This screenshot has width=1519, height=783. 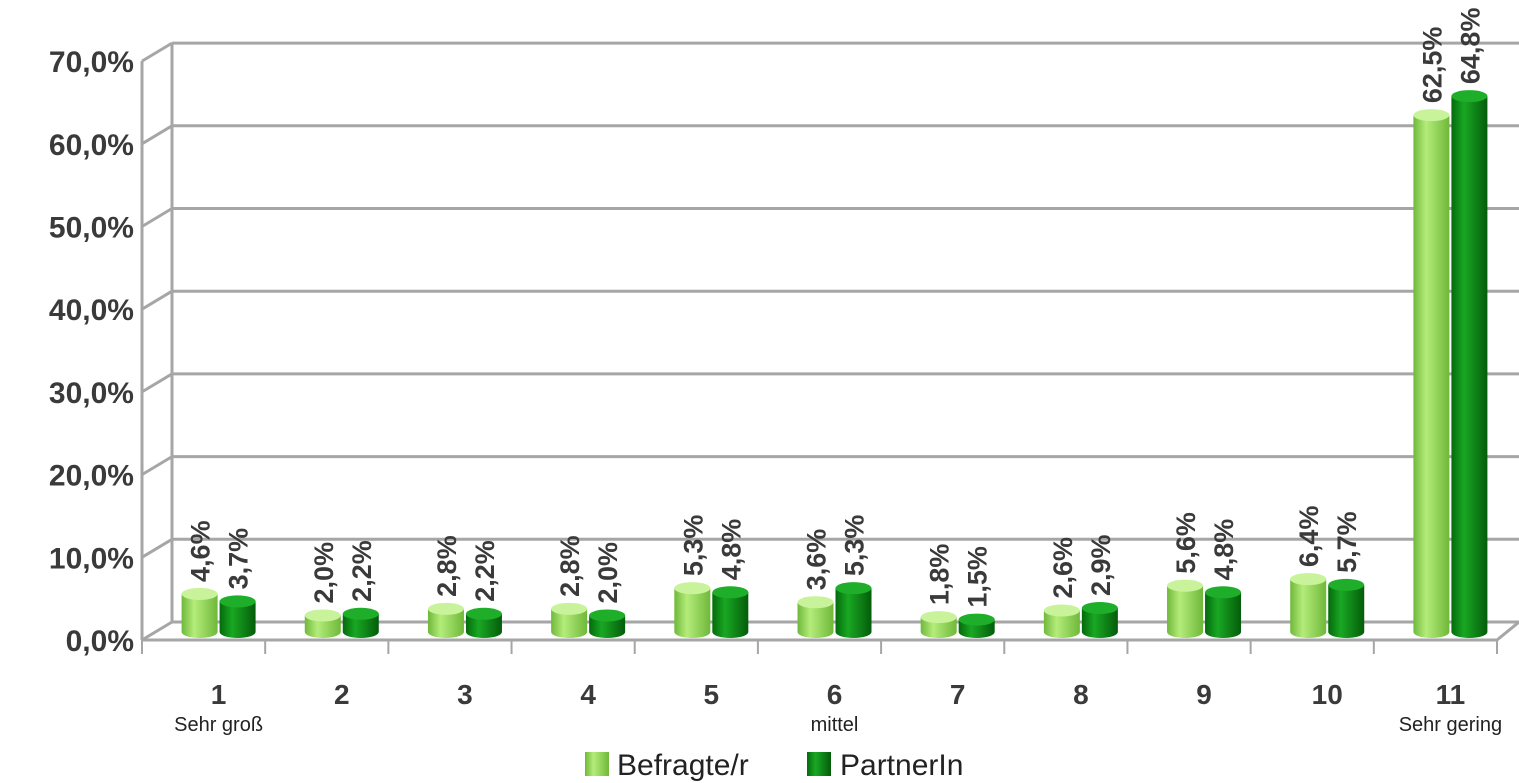 I want to click on y-tick-label: 10,0%, so click(x=91, y=558).